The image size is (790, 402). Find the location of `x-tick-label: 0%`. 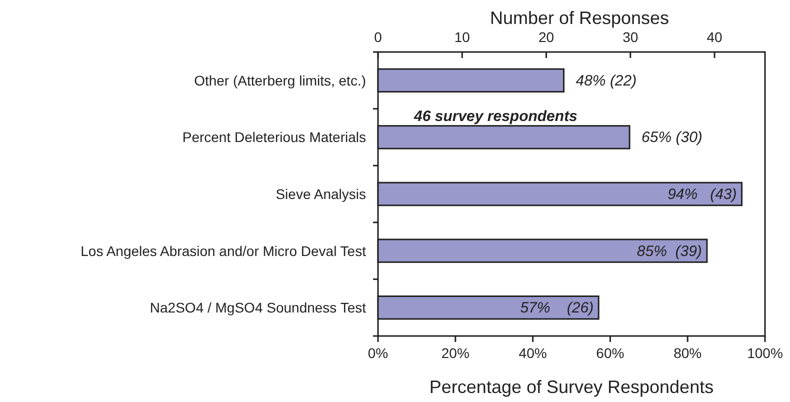

x-tick-label: 0% is located at coordinates (378, 353).